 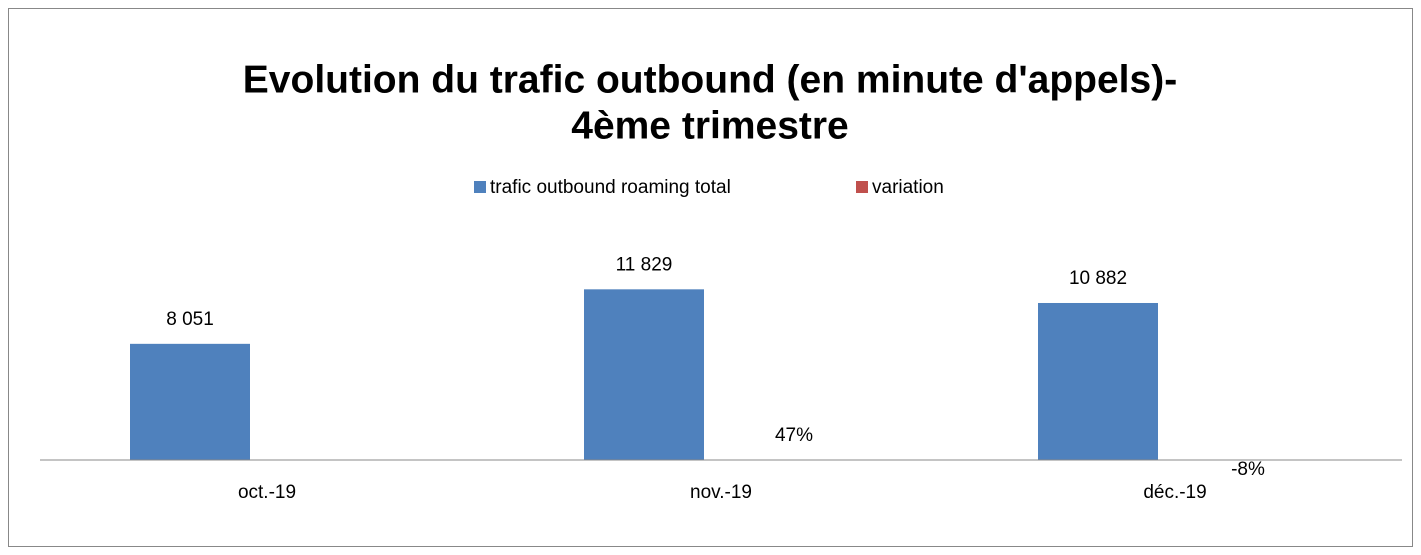 I want to click on data-label: 10 882, so click(x=1098, y=278).